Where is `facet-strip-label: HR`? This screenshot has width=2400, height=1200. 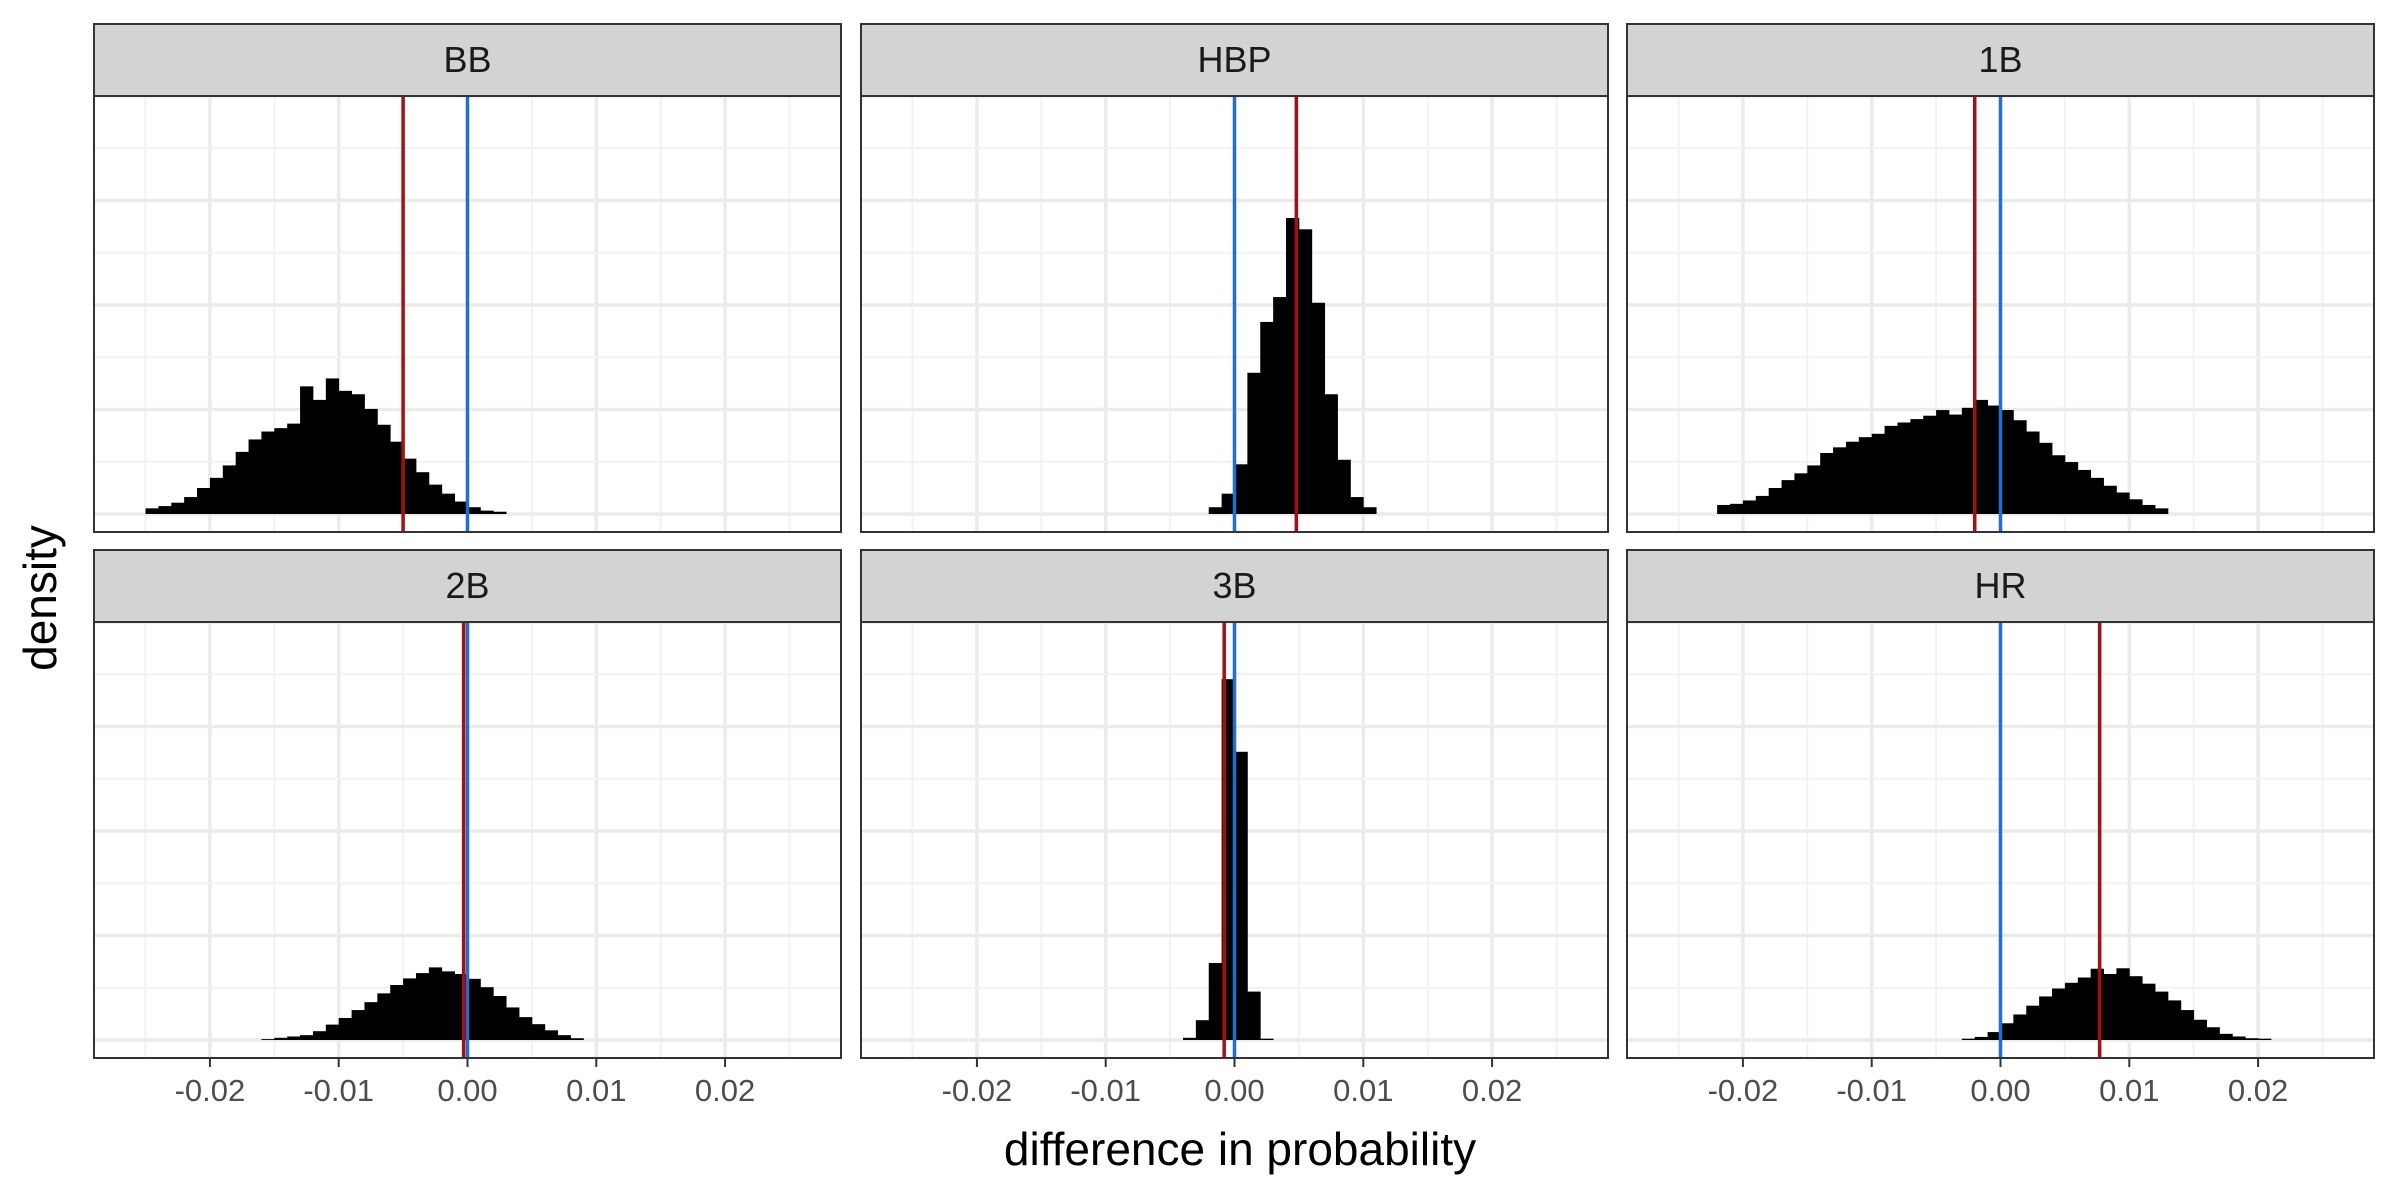
facet-strip-label: HR is located at coordinates (2001, 585).